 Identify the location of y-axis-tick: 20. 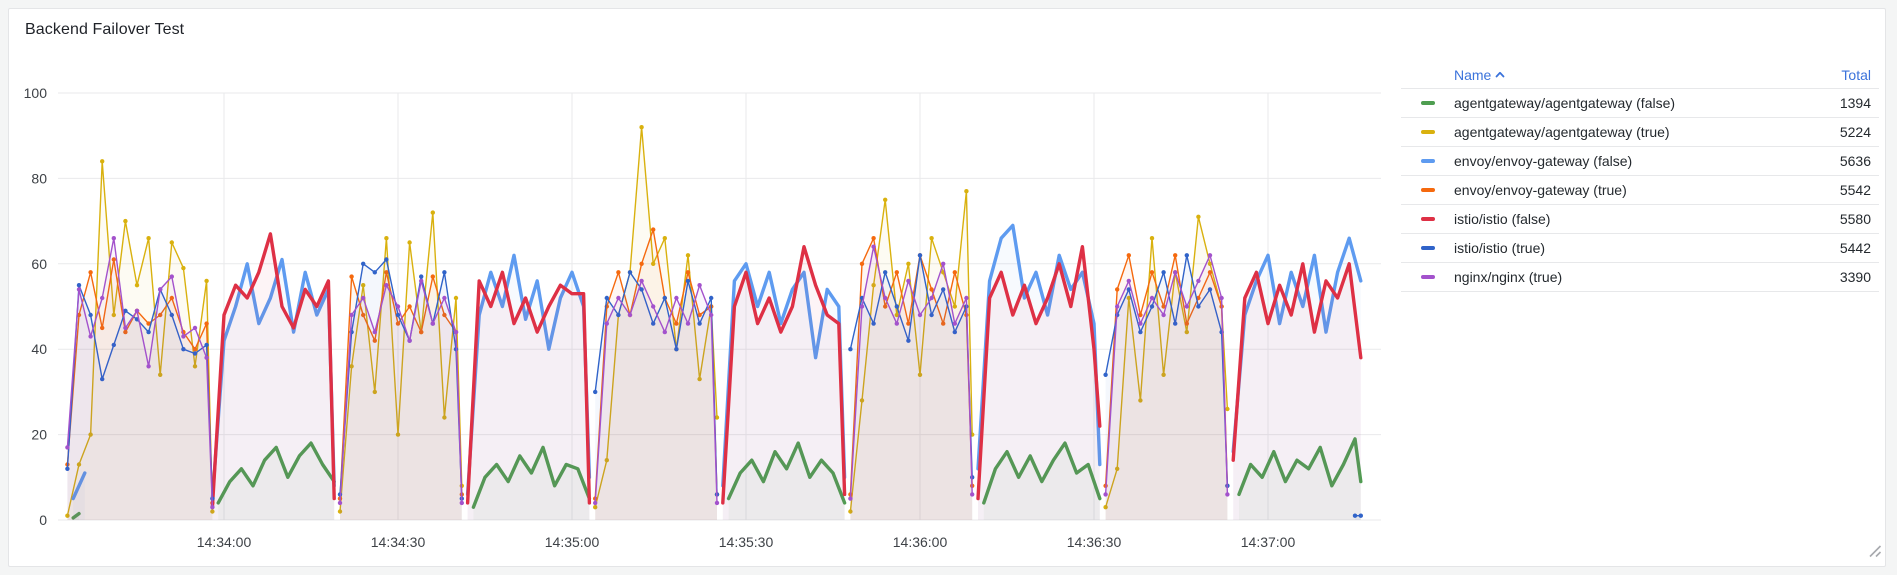
(39, 435).